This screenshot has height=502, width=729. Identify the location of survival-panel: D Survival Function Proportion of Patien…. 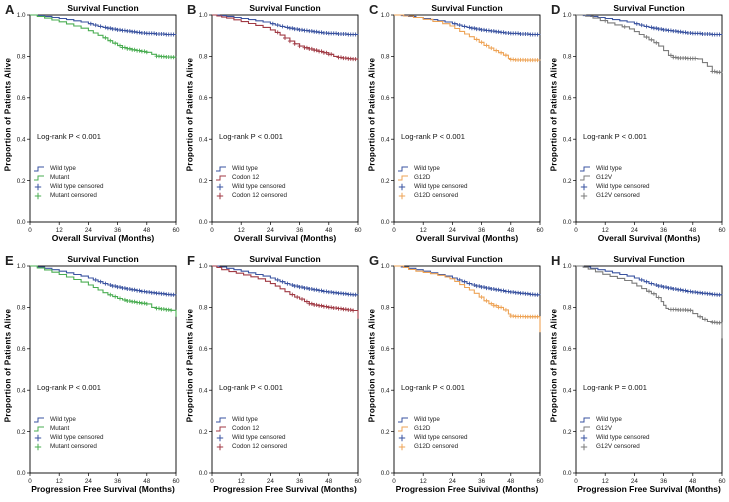
(637, 125).